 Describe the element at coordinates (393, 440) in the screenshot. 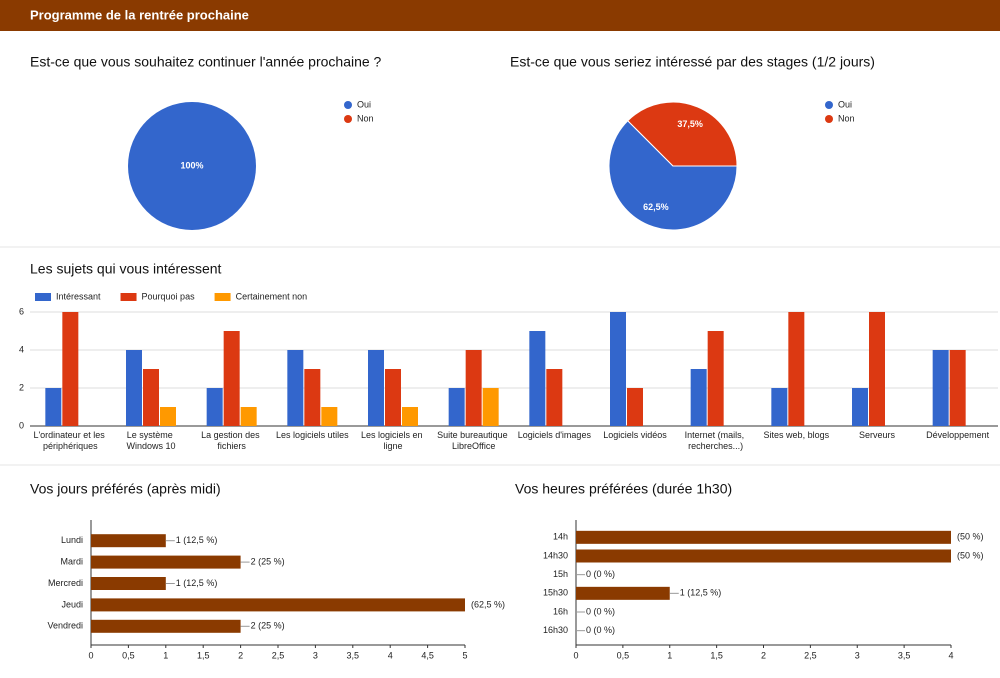

I see `x-tick-label: Les logiciels en ligne` at that location.